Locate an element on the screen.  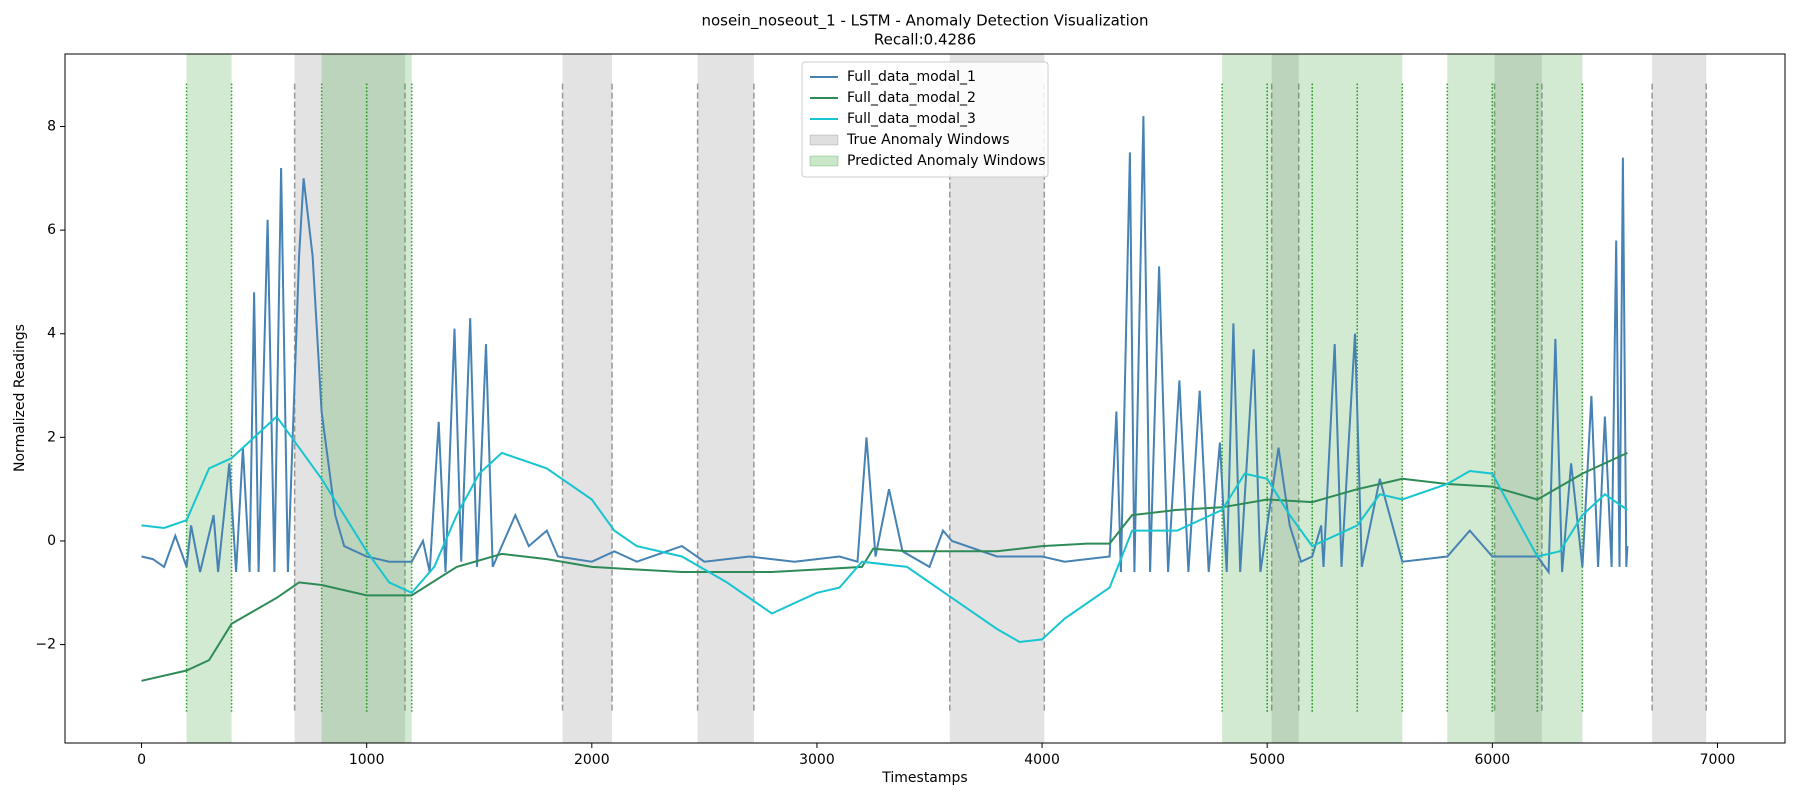
y-tick-label: 6 is located at coordinates (51, 230).